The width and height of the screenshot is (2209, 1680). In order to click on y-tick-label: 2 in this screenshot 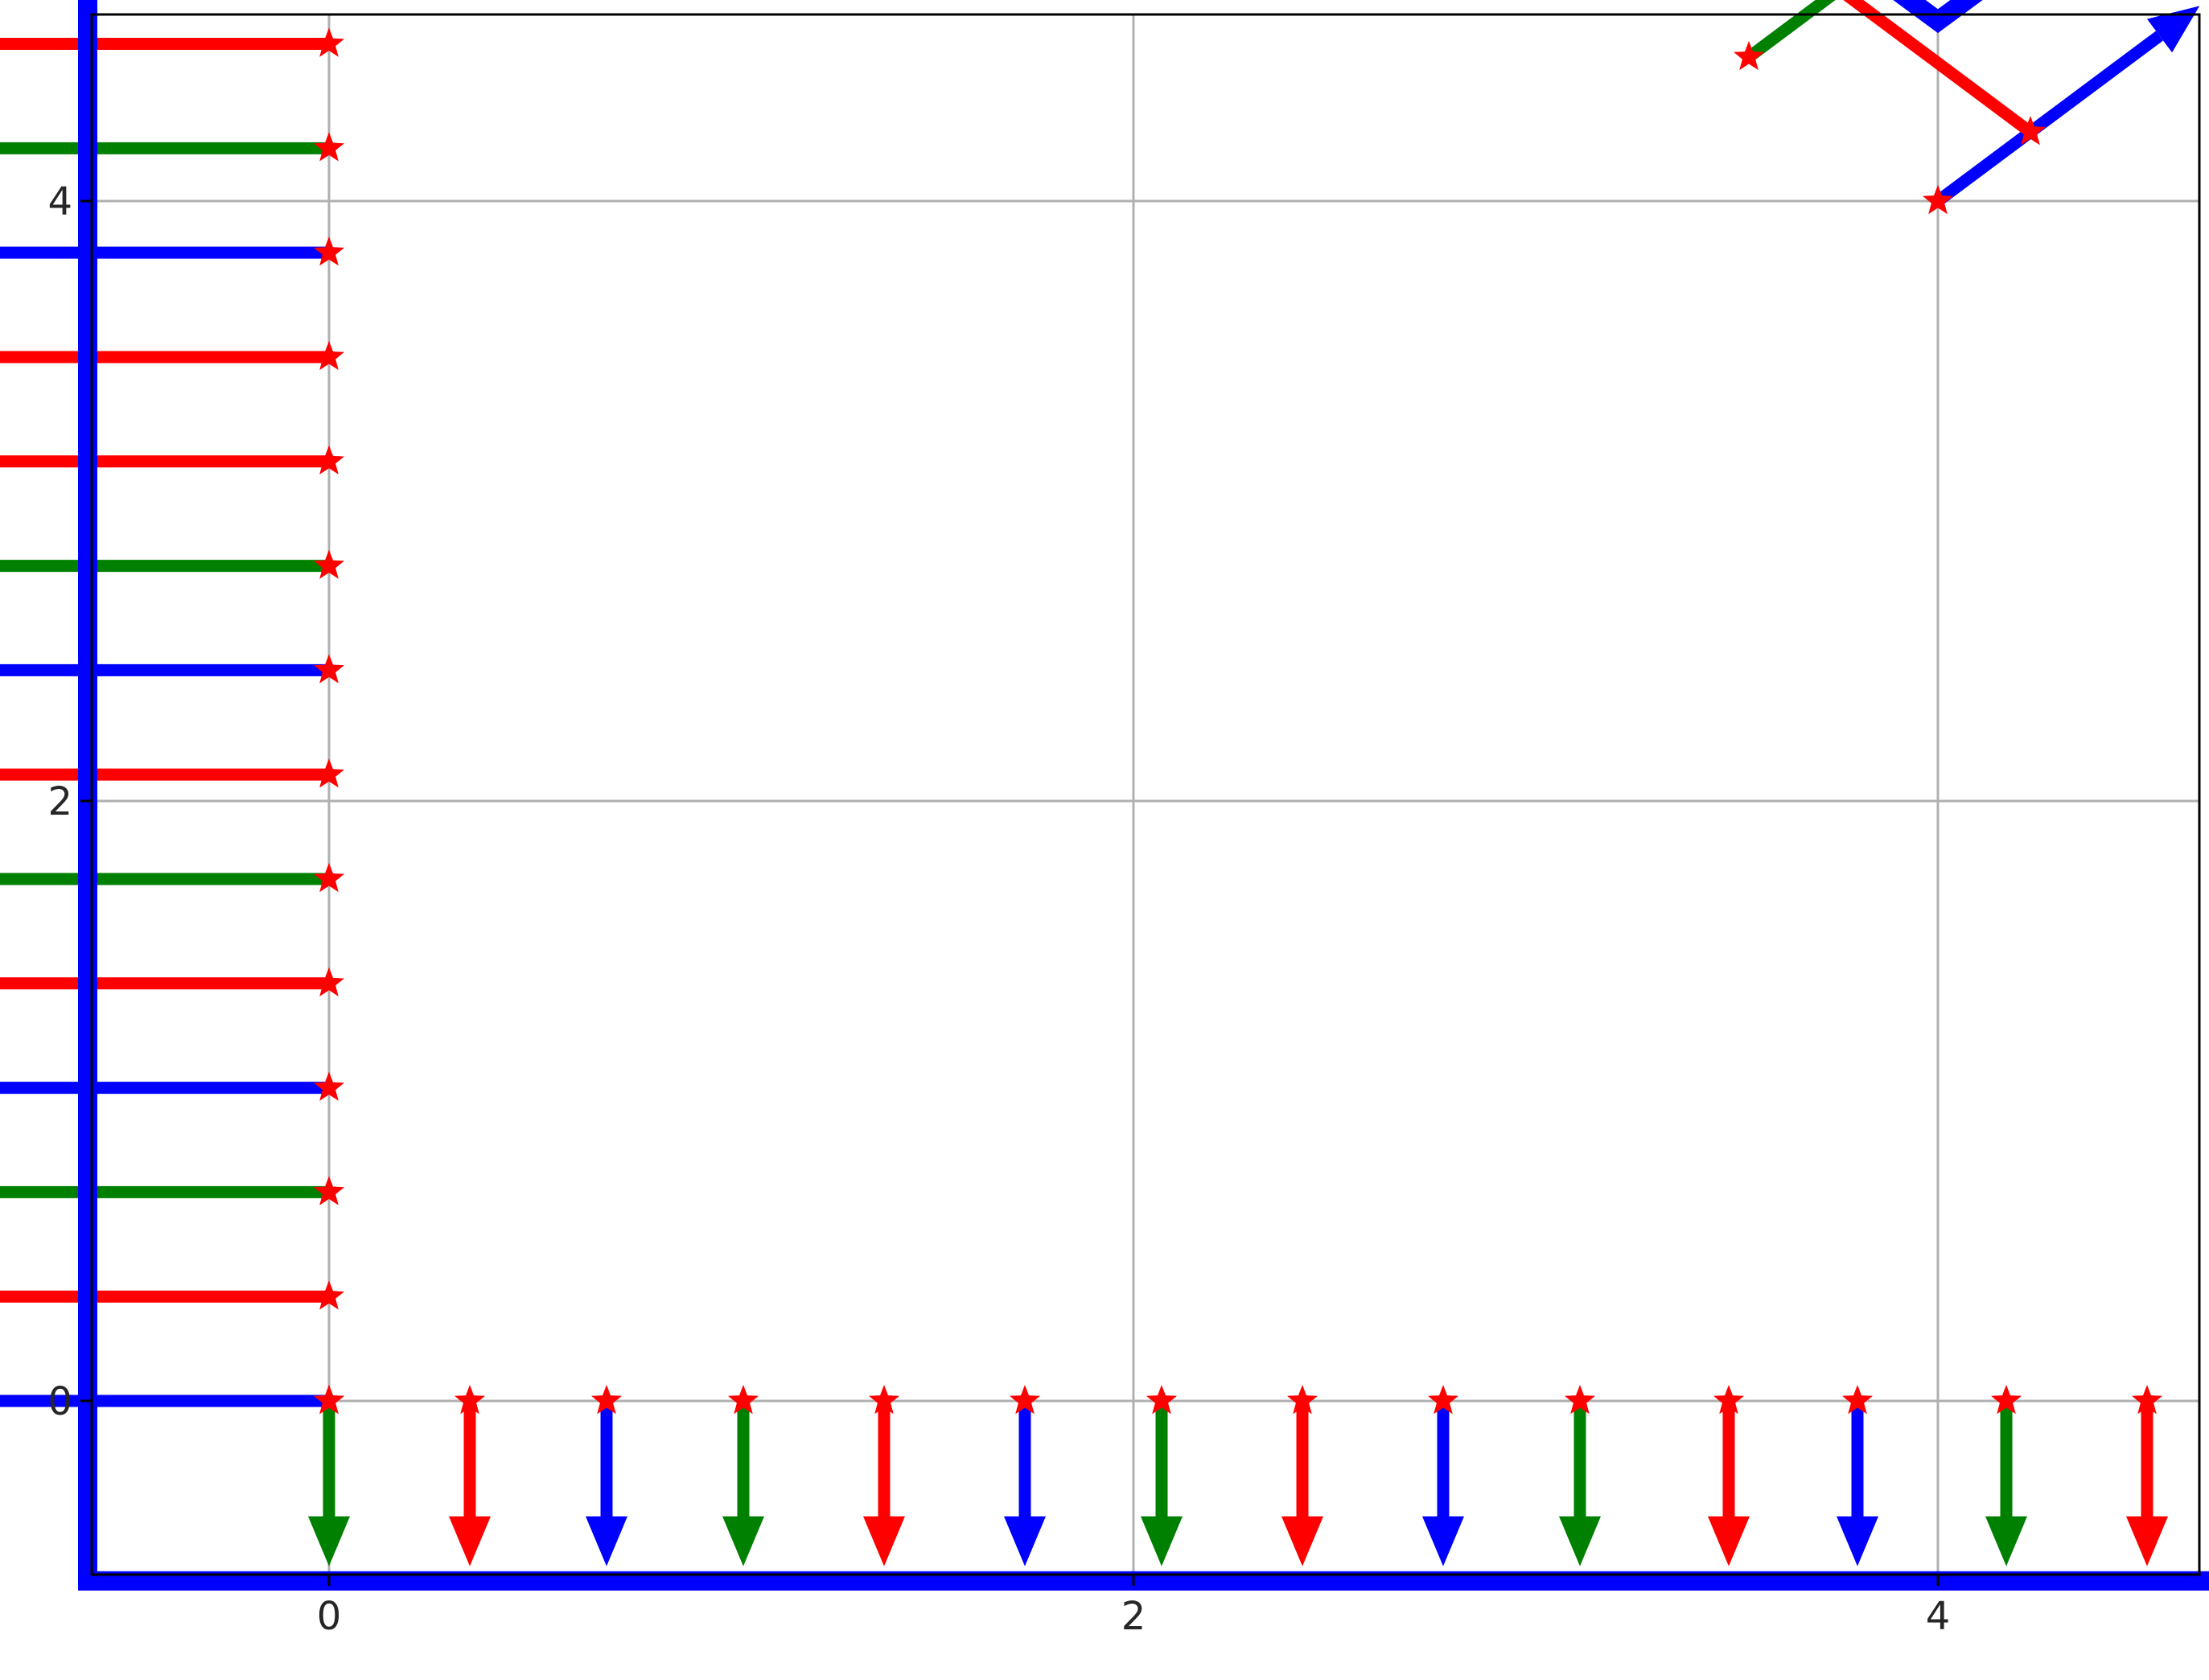, I will do `click(59, 801)`.